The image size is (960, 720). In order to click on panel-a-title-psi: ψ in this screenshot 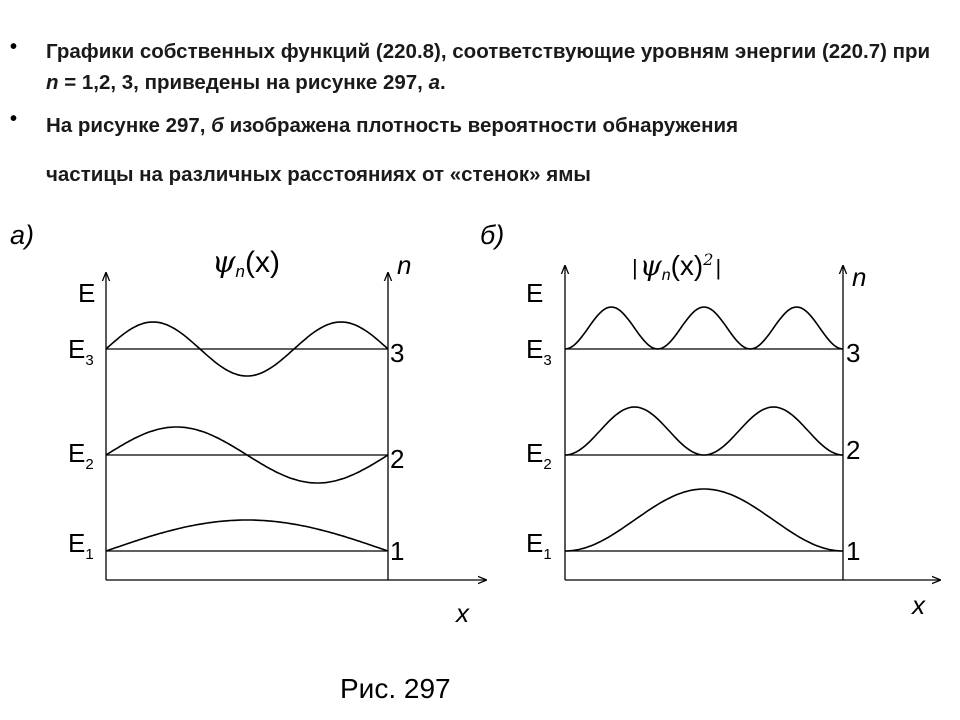, I will do `click(224, 262)`.